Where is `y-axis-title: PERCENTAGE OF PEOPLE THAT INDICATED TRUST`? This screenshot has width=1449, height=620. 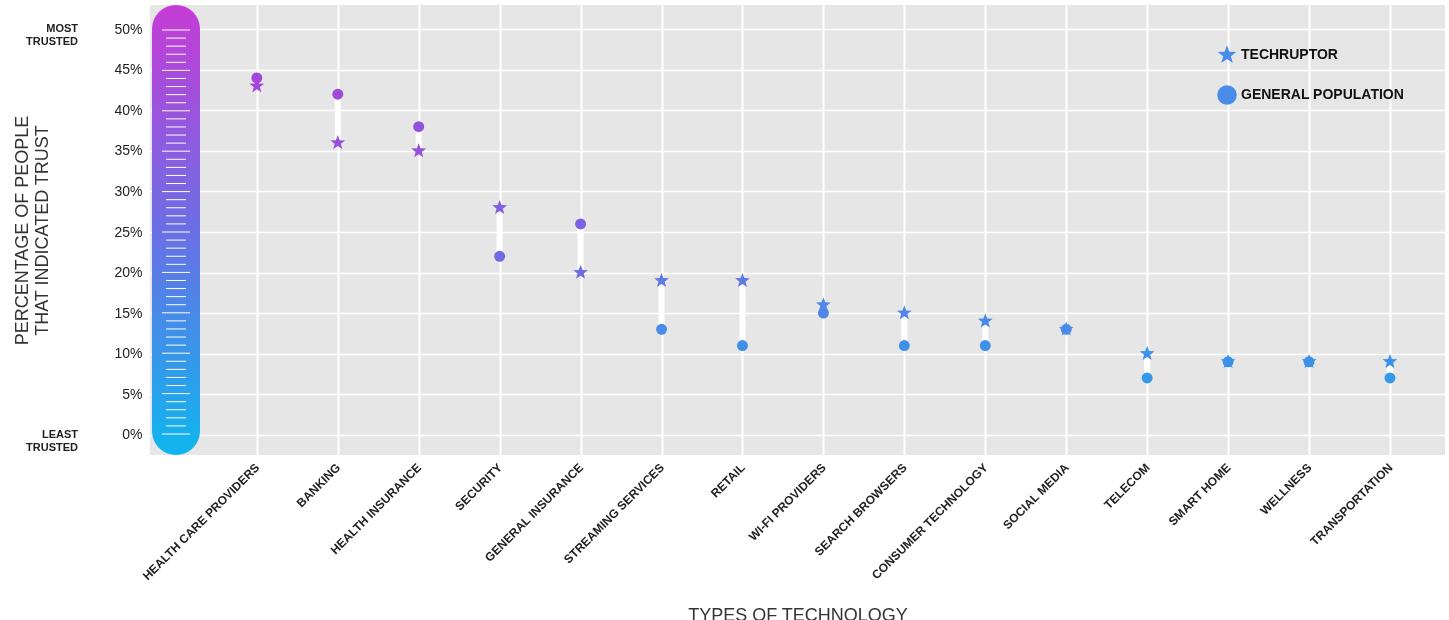 y-axis-title: PERCENTAGE OF PEOPLE THAT INDICATED TRUST is located at coordinates (32, 230).